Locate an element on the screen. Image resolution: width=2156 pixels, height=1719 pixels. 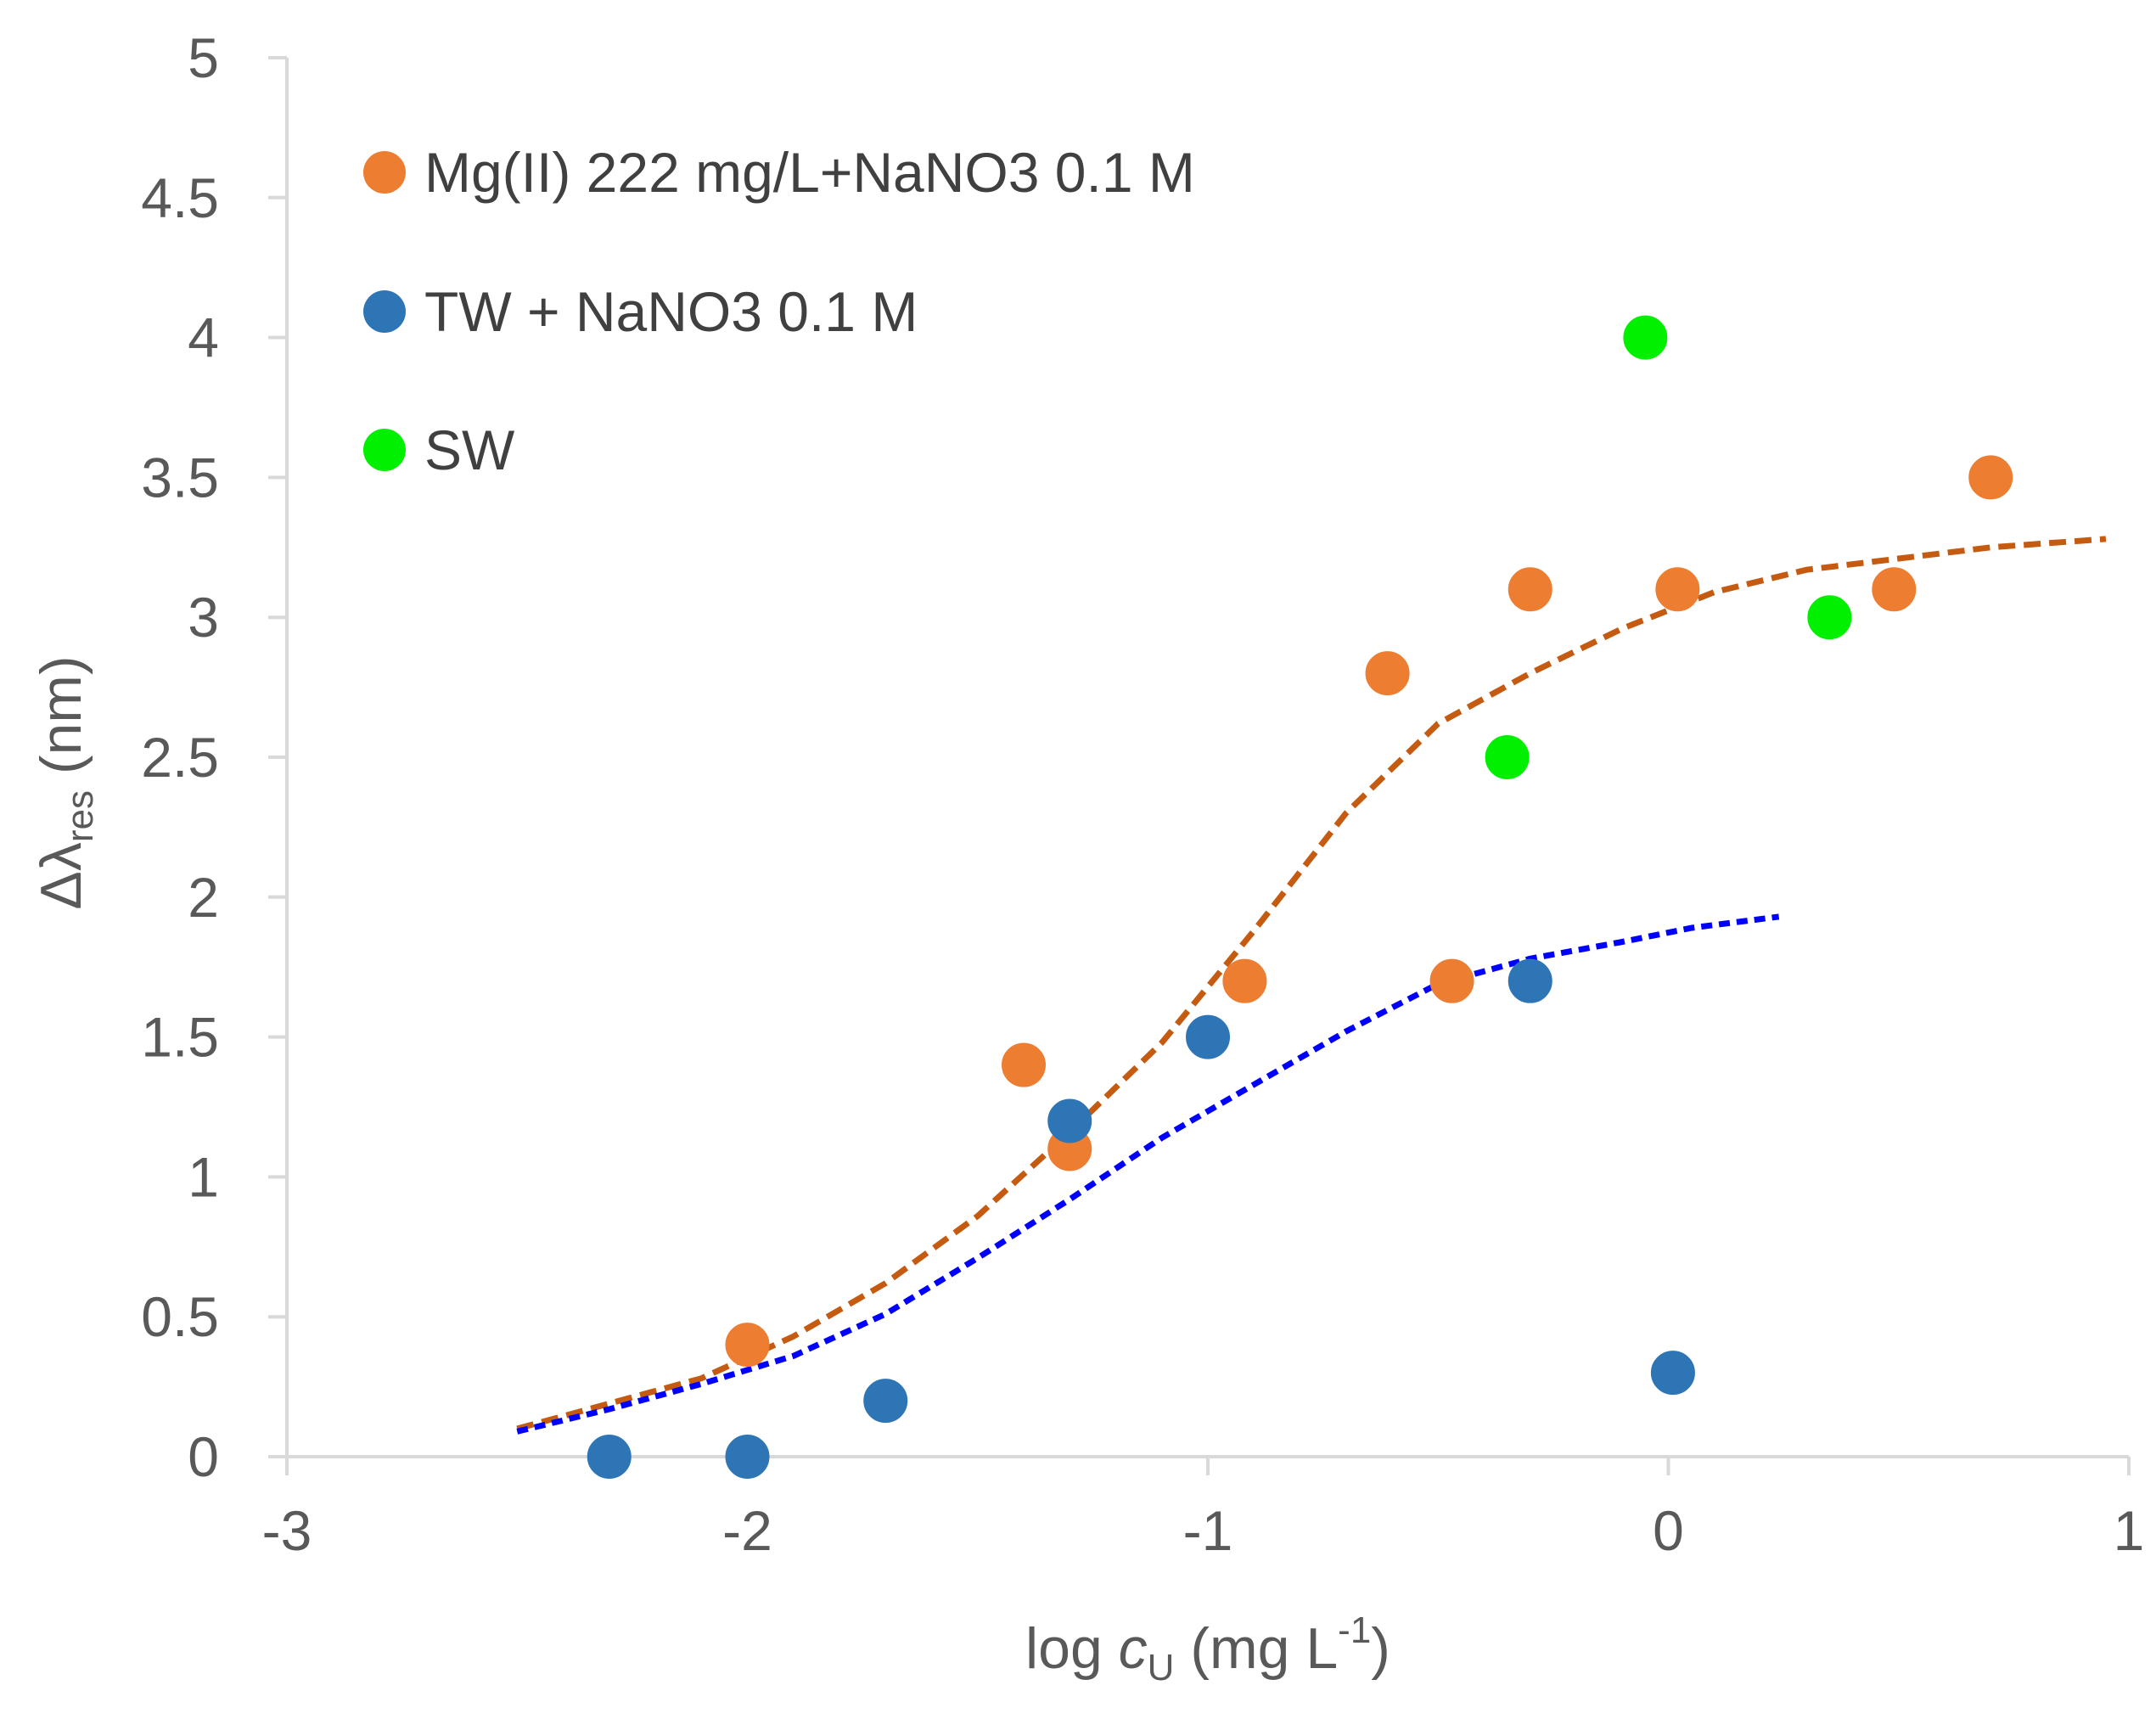
y-tick-label: 0 is located at coordinates (203, 1457).